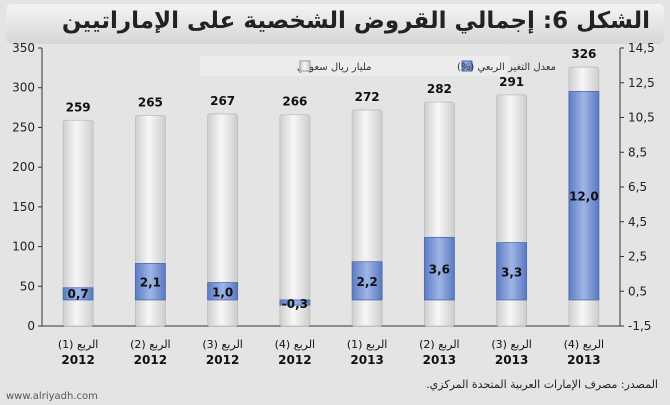 This screenshot has height=405, width=670. I want to click on total-value-label: 267, so click(222, 101).